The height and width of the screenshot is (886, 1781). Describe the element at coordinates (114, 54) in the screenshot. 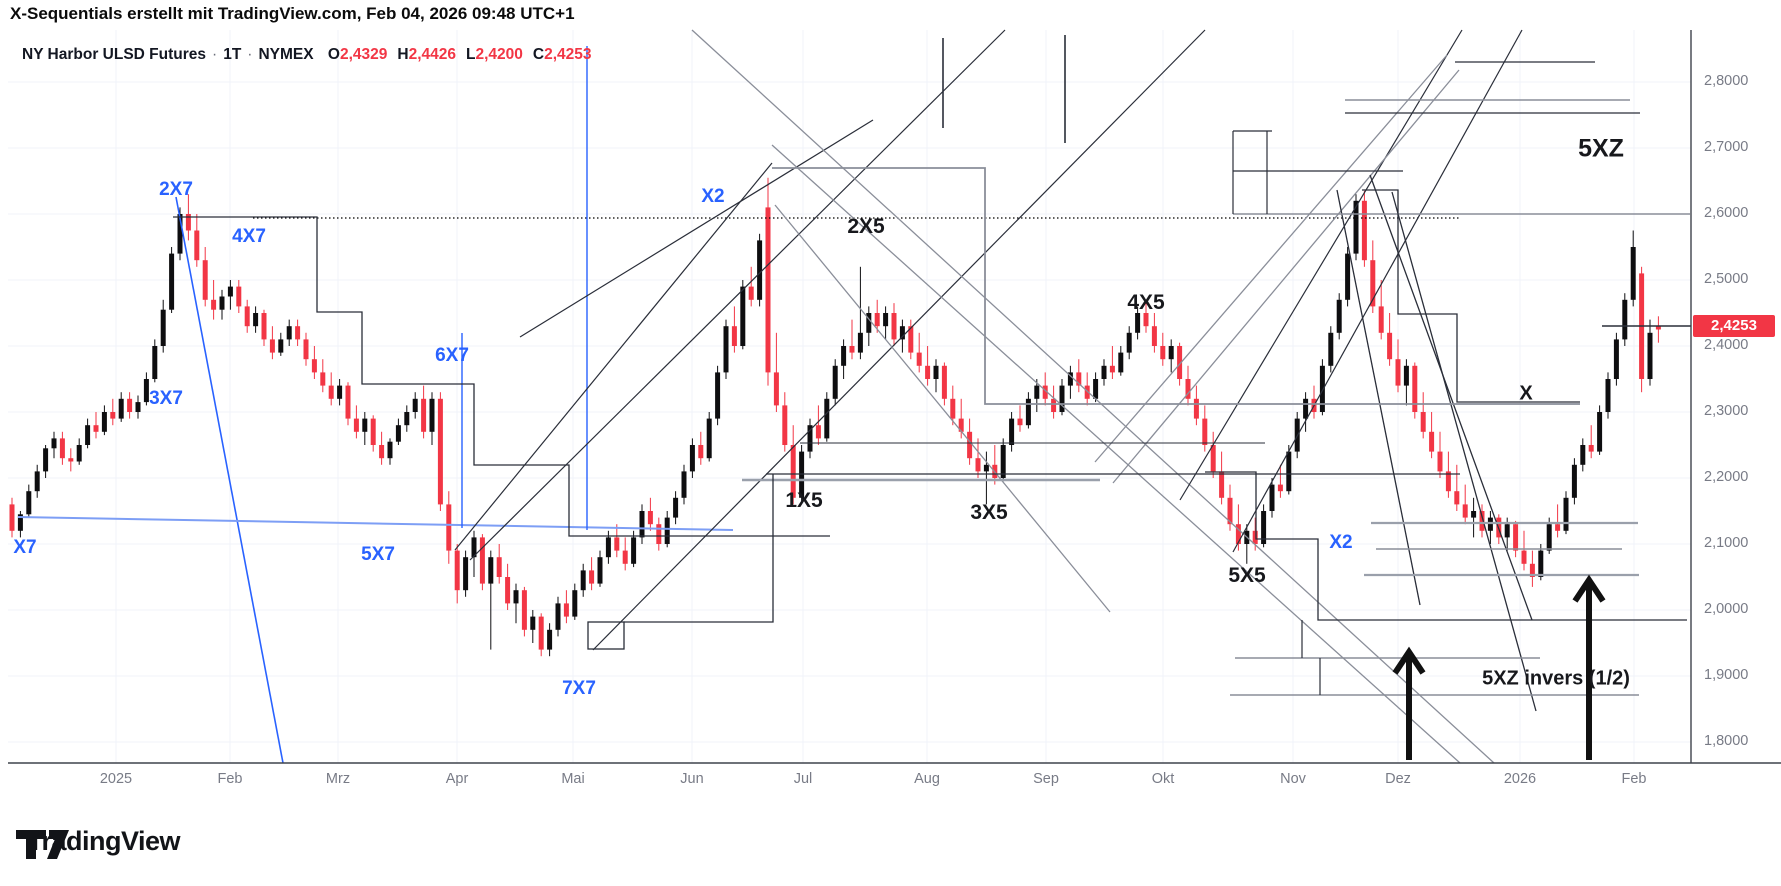

I see `symbol-name: NY Harbor ULSD Futures` at that location.